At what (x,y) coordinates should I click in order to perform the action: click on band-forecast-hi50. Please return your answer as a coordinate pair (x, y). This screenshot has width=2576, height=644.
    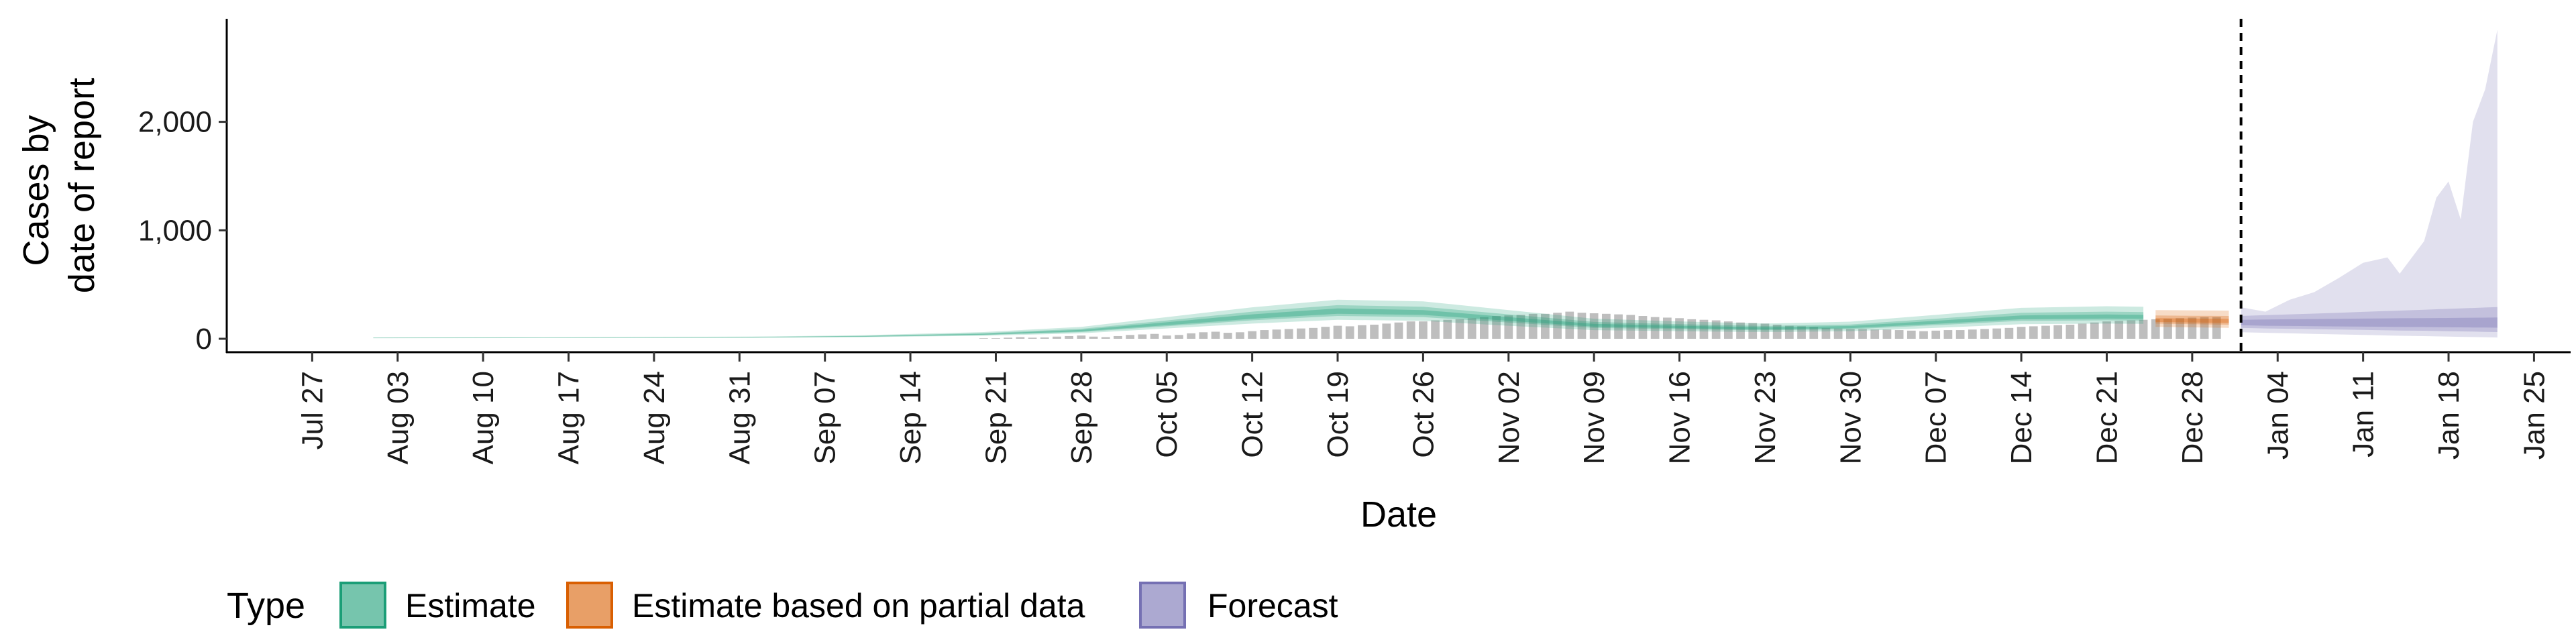
    Looking at the image, I should click on (2369, 319).